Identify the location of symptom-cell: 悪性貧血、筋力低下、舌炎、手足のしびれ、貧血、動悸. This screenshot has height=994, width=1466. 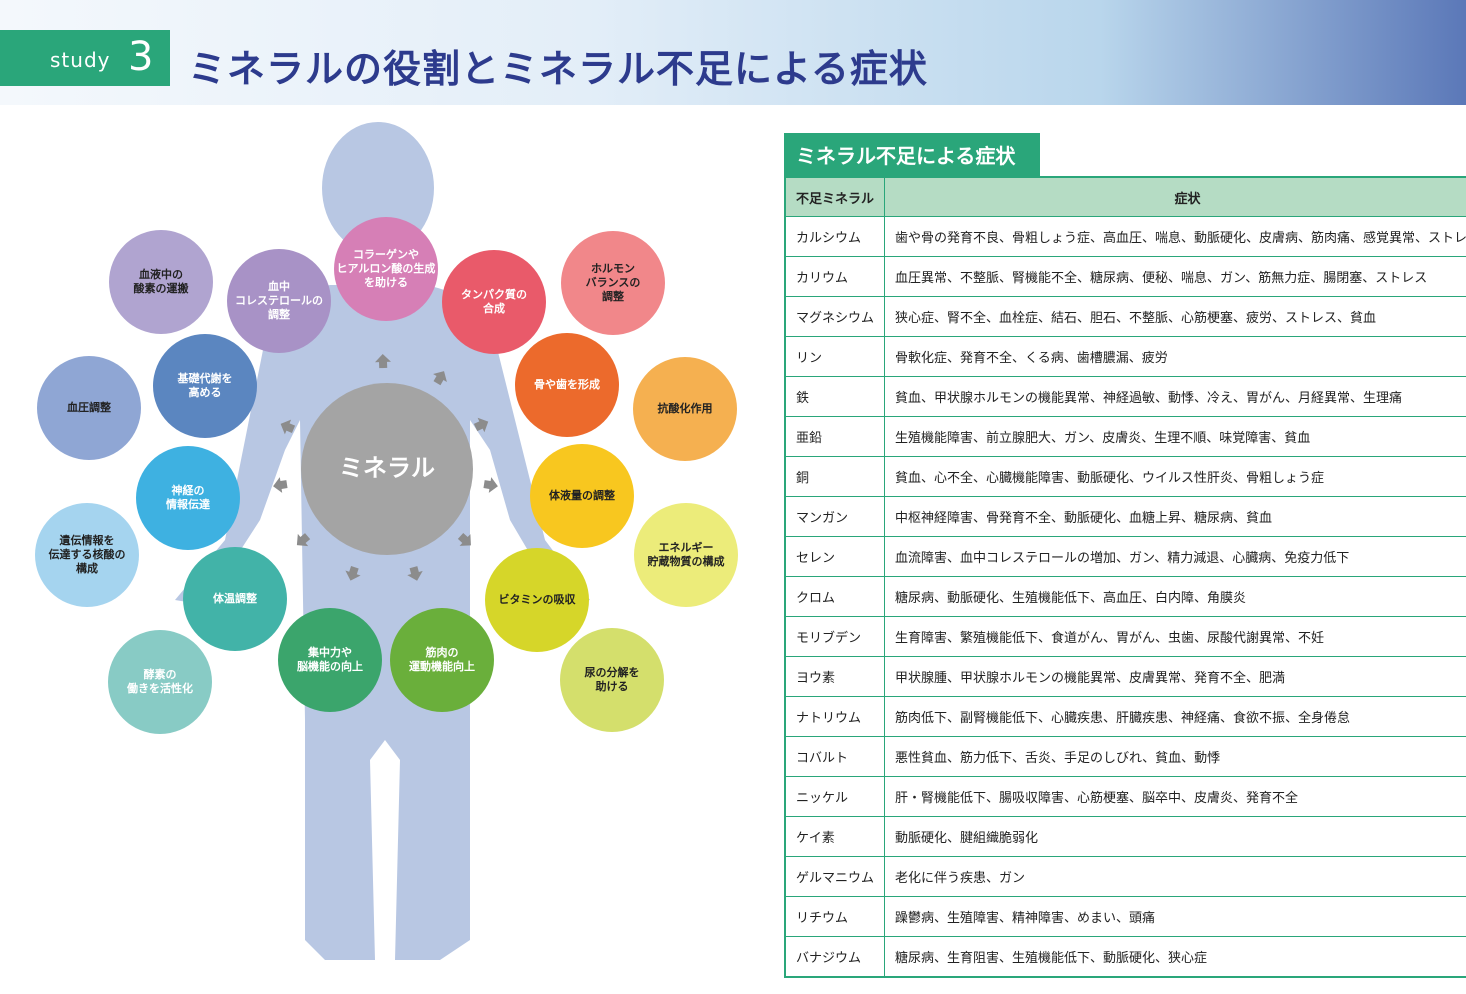
(1175, 756).